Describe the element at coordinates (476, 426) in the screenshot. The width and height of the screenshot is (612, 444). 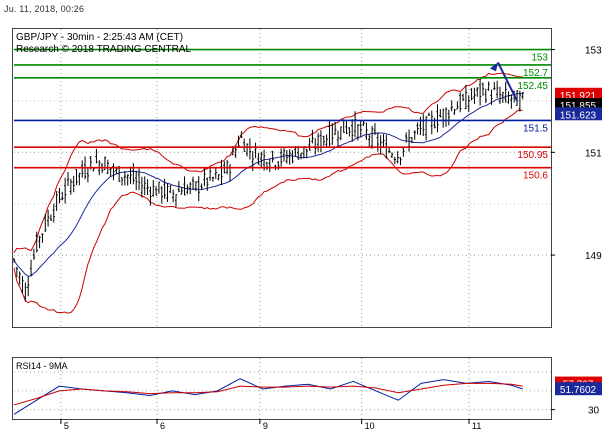
I see `x-tick-label: 11` at that location.